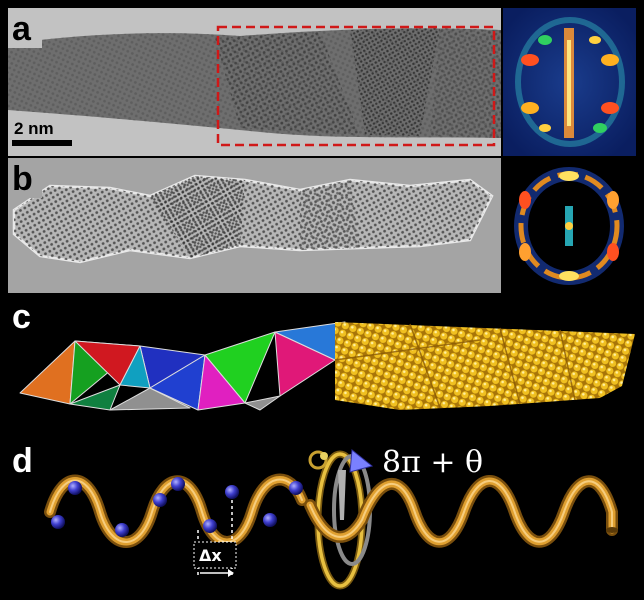 The height and width of the screenshot is (600, 644). I want to click on scale-bar, so click(42, 143).